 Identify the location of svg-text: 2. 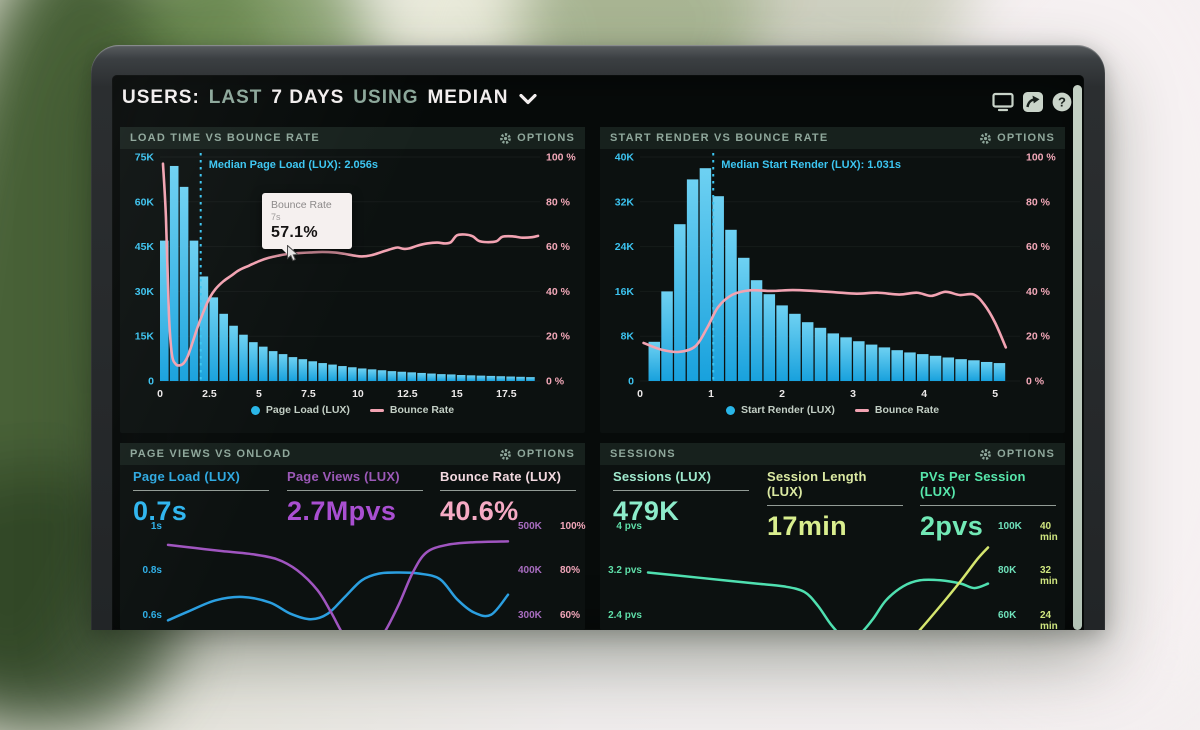
(782, 394).